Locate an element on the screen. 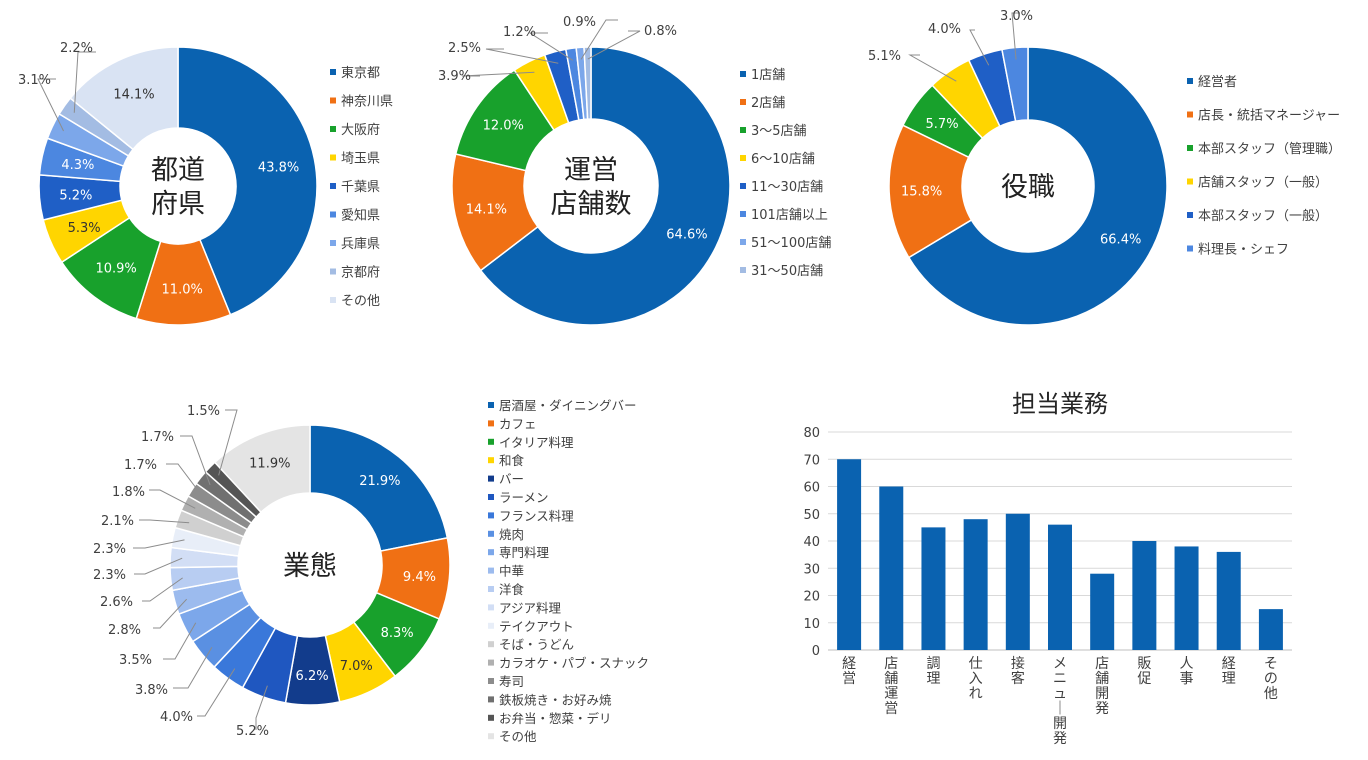  data-label: 3.0% is located at coordinates (1016, 16).